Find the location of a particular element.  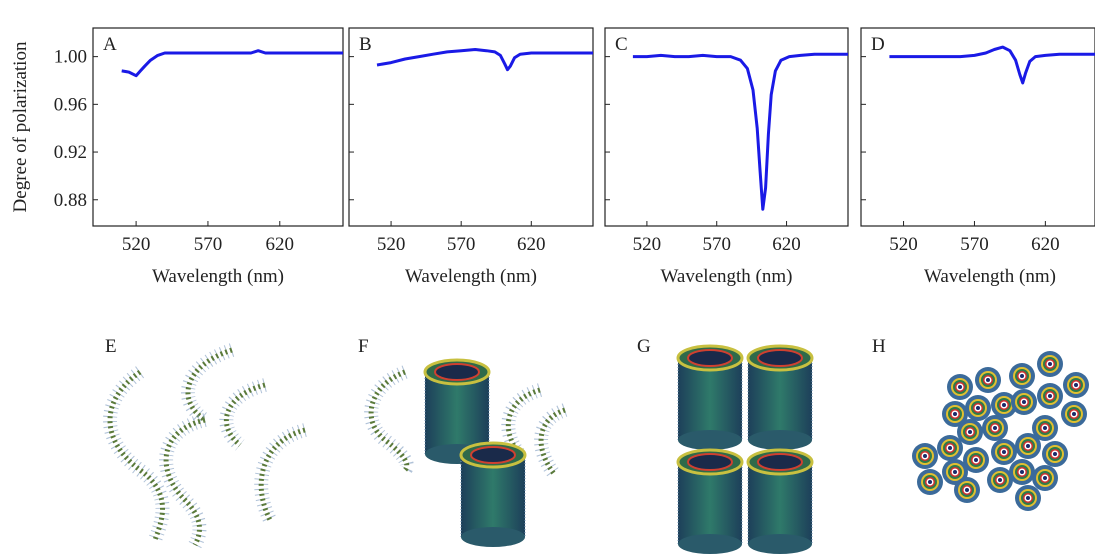

panel-label: D is located at coordinates (878, 44).